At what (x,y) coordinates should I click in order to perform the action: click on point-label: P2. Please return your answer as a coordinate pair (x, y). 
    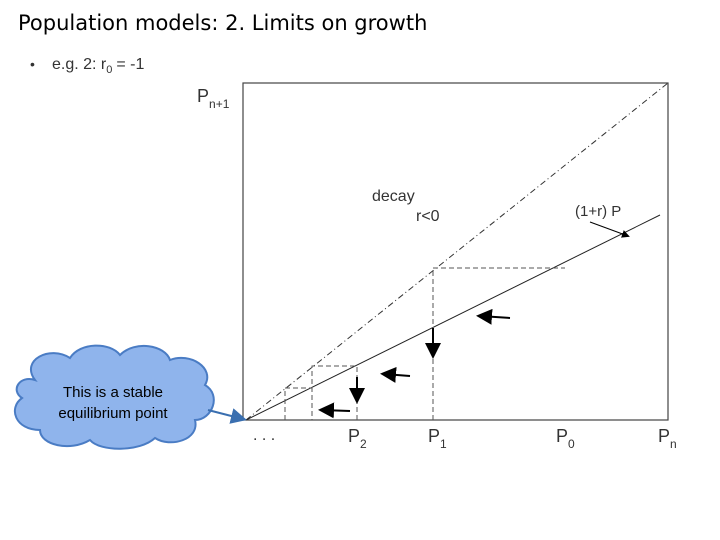
    Looking at the image, I should click on (357, 438).